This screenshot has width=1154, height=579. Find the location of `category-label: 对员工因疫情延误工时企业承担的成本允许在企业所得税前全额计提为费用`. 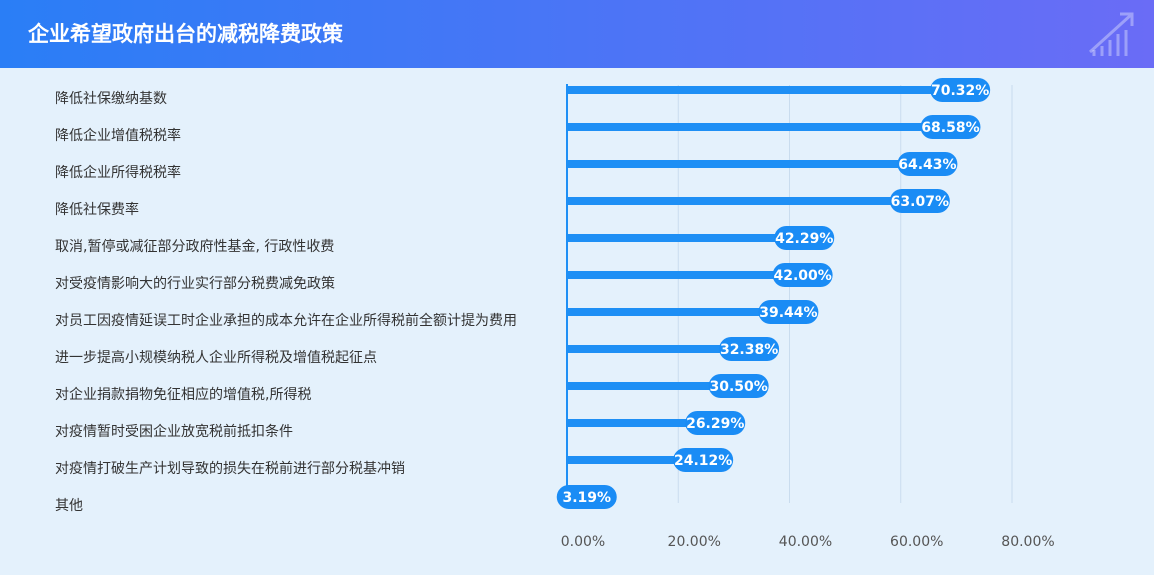

category-label: 对员工因疫情延误工时企业承担的成本允许在企业所得税前全额计提为费用 is located at coordinates (286, 320).